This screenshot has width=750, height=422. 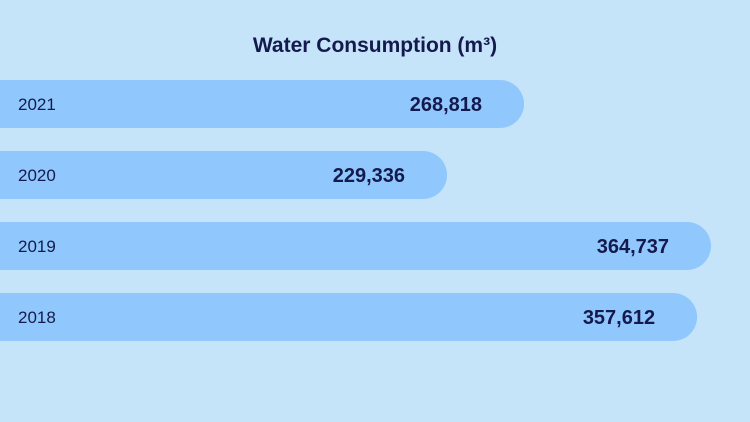 What do you see at coordinates (369, 176) in the screenshot?
I see `value-label-2020: 229,336` at bounding box center [369, 176].